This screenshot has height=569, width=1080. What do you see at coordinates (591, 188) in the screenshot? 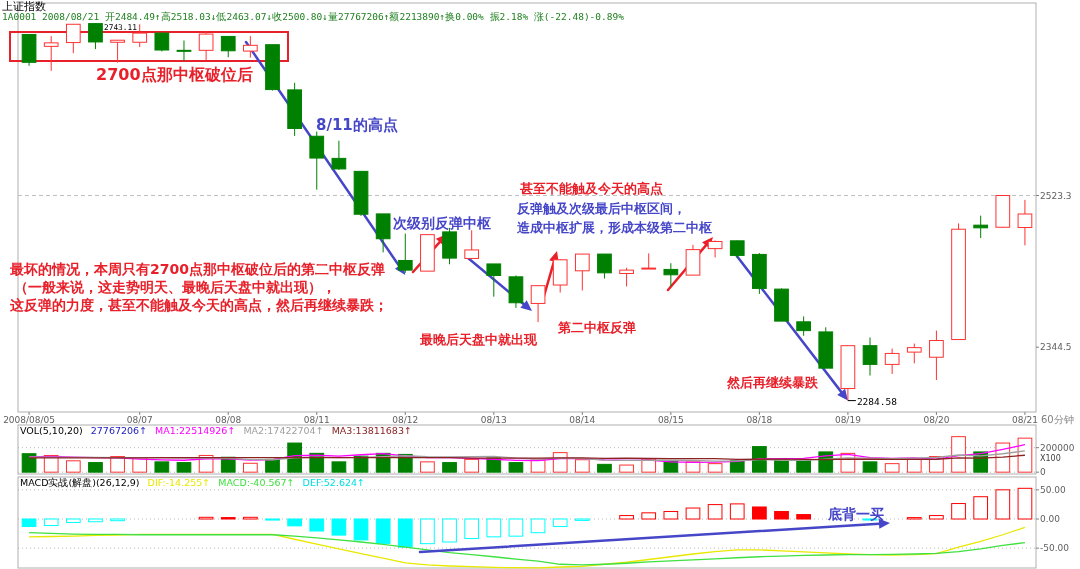
I see `annotation: 甚至不能触及今天的高点` at bounding box center [591, 188].